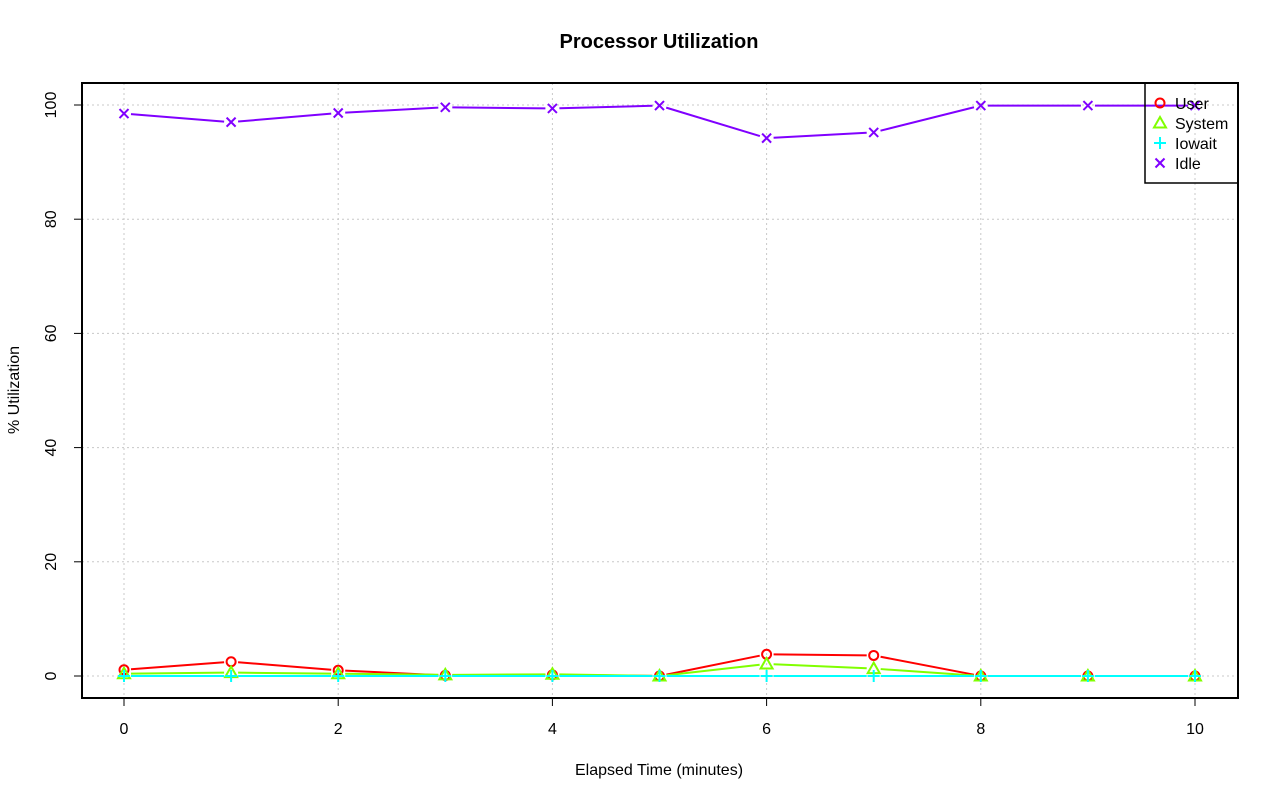 This screenshot has width=1280, height=801. What do you see at coordinates (1195, 729) in the screenshot?
I see `x-tick-label: 10` at bounding box center [1195, 729].